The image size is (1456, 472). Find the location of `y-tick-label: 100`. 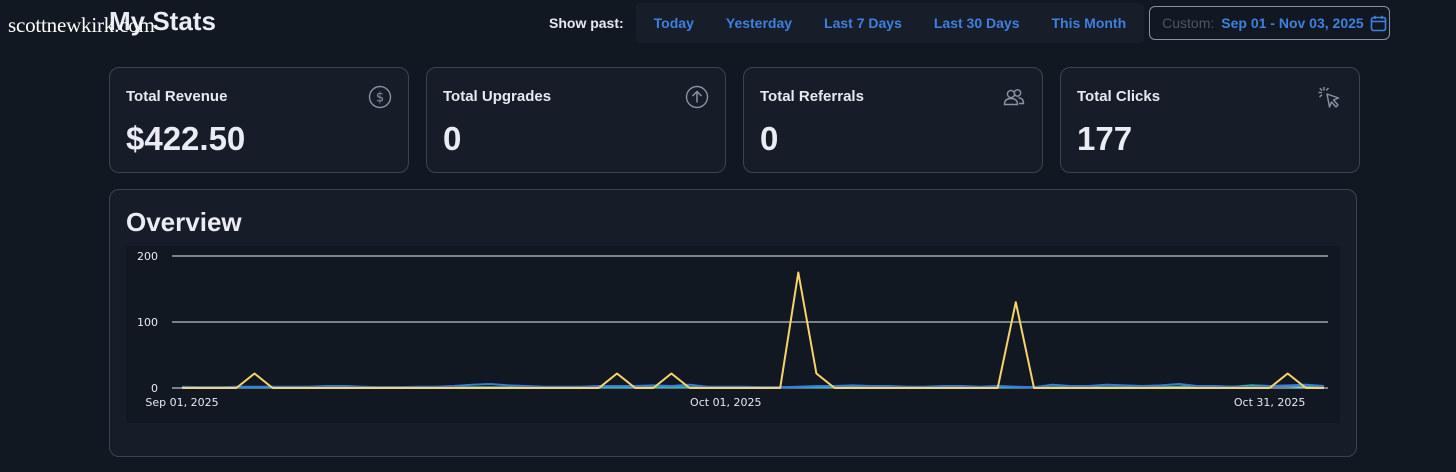

y-tick-label: 100 is located at coordinates (147, 322).